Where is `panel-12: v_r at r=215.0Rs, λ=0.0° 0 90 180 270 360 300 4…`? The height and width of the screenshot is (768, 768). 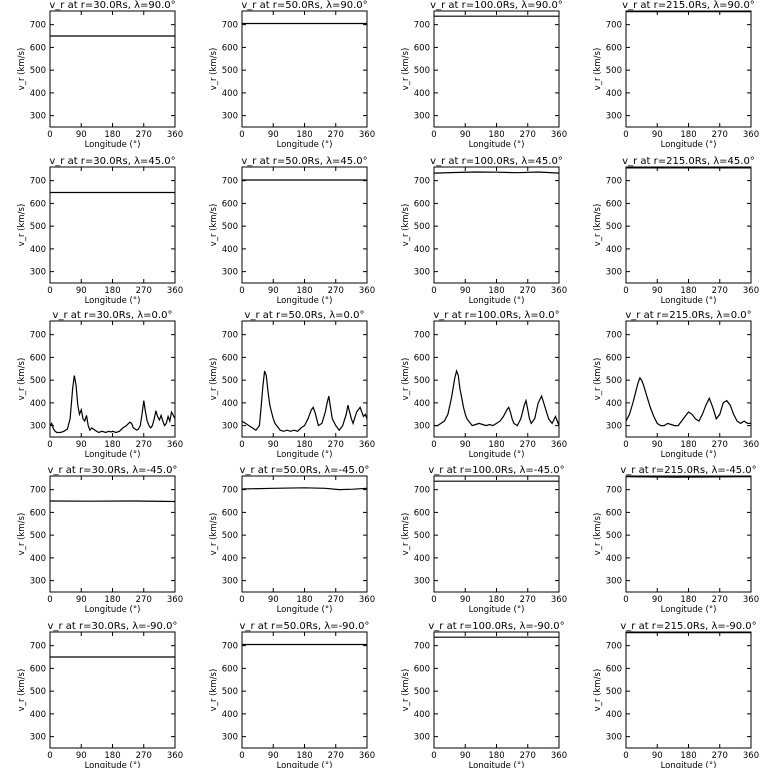 panel-12: v_r at r=215.0Rs, λ=0.0° 0 90 180 270 360 300 4… is located at coordinates (676, 385).